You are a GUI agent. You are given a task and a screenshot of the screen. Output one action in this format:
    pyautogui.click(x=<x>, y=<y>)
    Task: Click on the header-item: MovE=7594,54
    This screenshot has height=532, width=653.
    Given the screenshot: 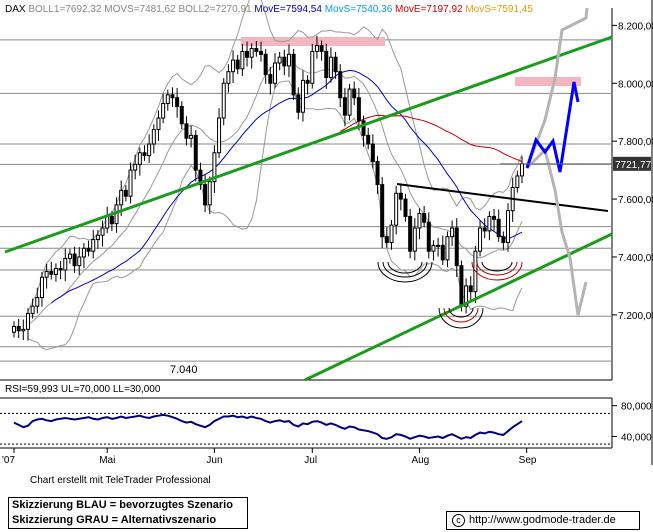 What is the action you would take?
    pyautogui.click(x=287, y=9)
    